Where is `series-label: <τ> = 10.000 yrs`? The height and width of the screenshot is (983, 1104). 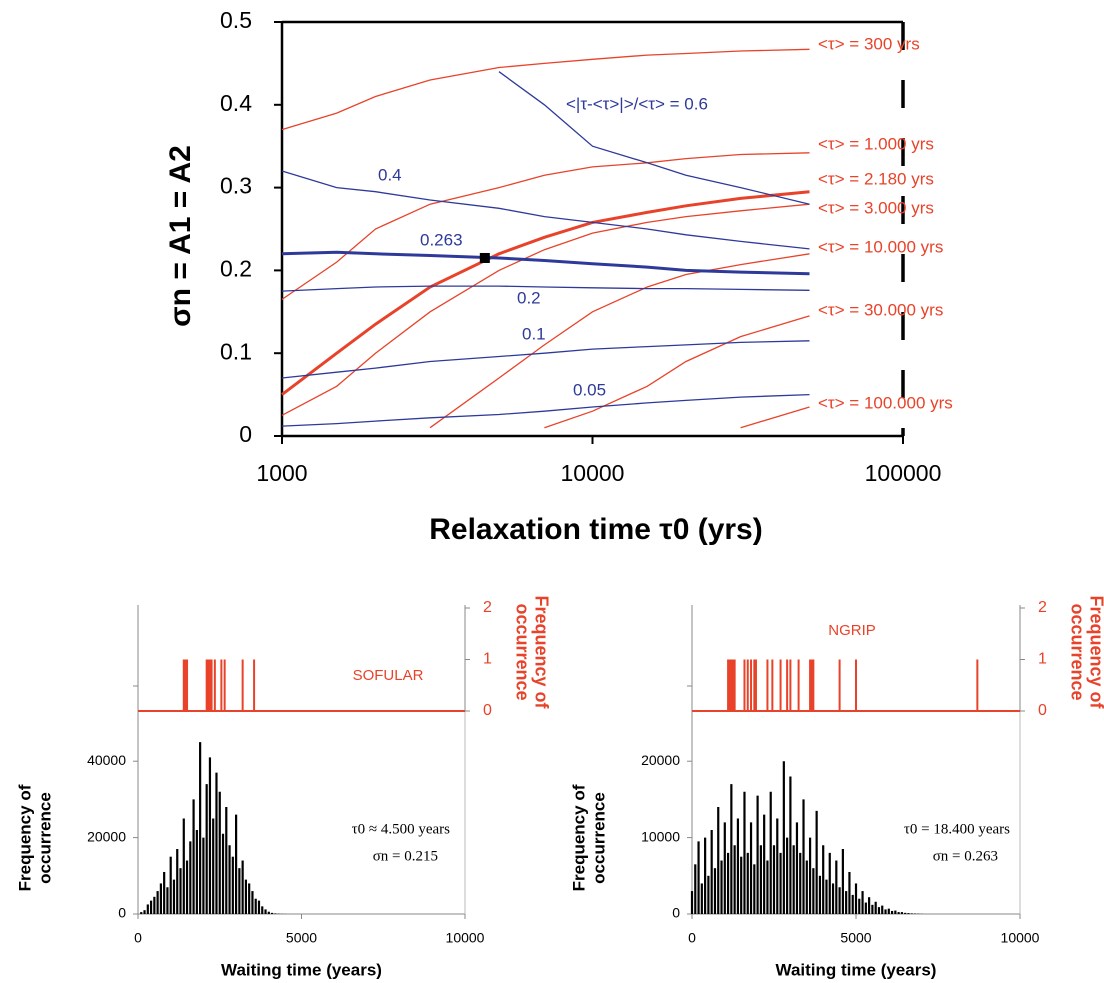 series-label: <τ> = 10.000 yrs is located at coordinates (880, 246).